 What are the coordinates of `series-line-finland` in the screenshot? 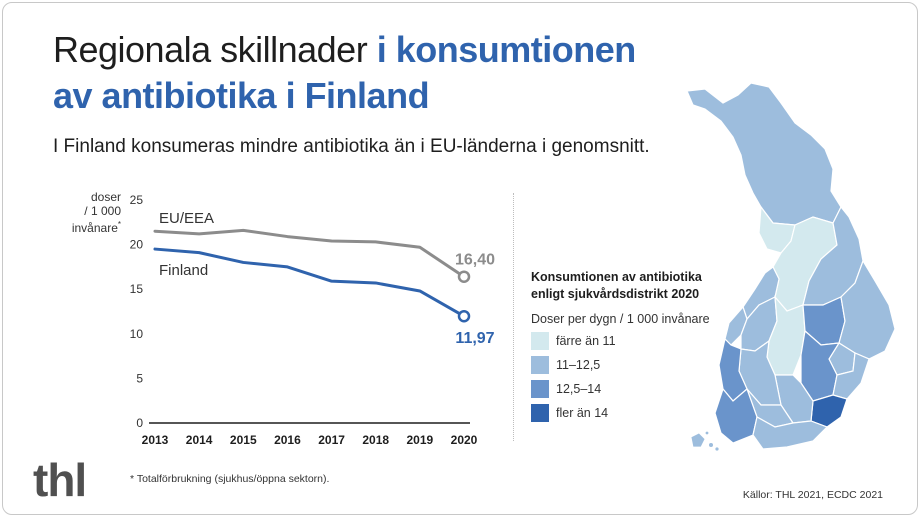 It's located at (309, 282).